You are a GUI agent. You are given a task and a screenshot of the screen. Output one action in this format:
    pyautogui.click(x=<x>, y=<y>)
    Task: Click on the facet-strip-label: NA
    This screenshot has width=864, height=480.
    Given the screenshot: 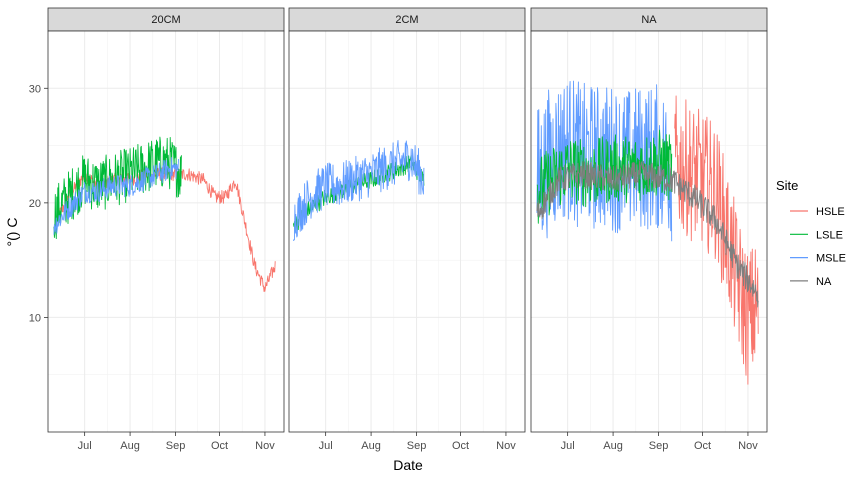 What is the action you would take?
    pyautogui.click(x=649, y=20)
    